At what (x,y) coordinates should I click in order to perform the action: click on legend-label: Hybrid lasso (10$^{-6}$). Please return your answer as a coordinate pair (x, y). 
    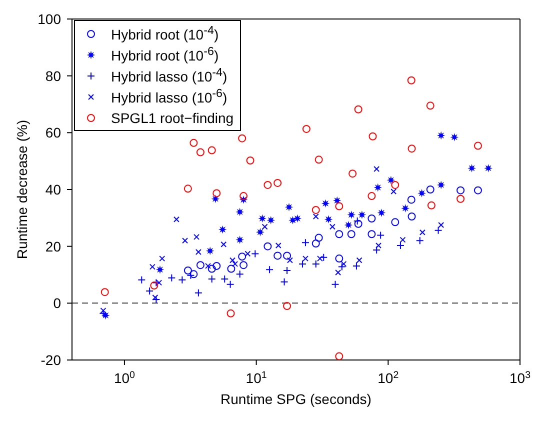
    Looking at the image, I should click on (169, 96).